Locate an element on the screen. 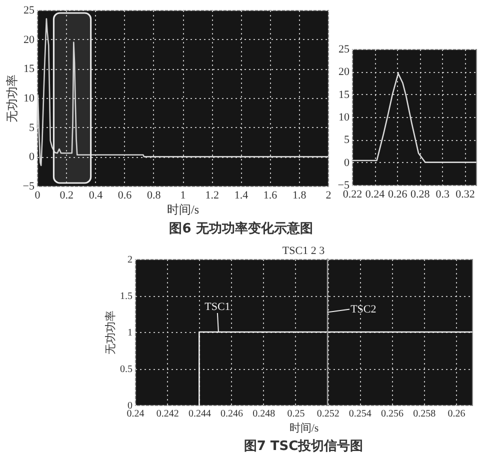  x-tick-label: 1.4 is located at coordinates (241, 196).